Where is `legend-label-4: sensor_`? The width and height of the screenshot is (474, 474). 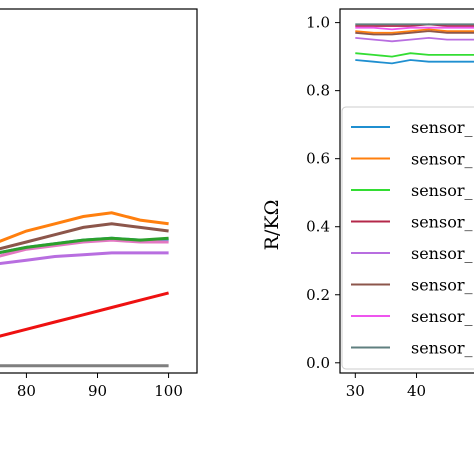
legend-label-4: sensor_ is located at coordinates (441, 222).